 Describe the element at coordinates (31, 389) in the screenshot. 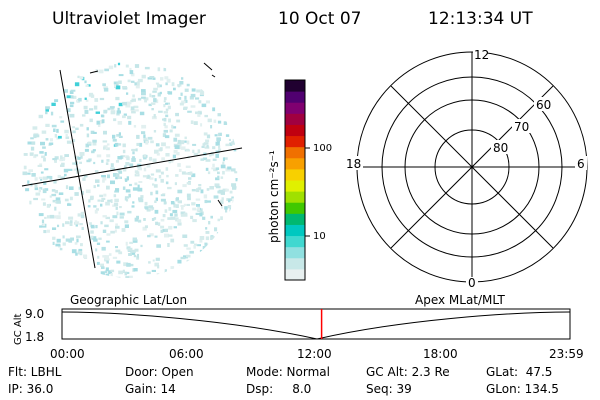

I see `ip-status: IP: 36.0` at that location.